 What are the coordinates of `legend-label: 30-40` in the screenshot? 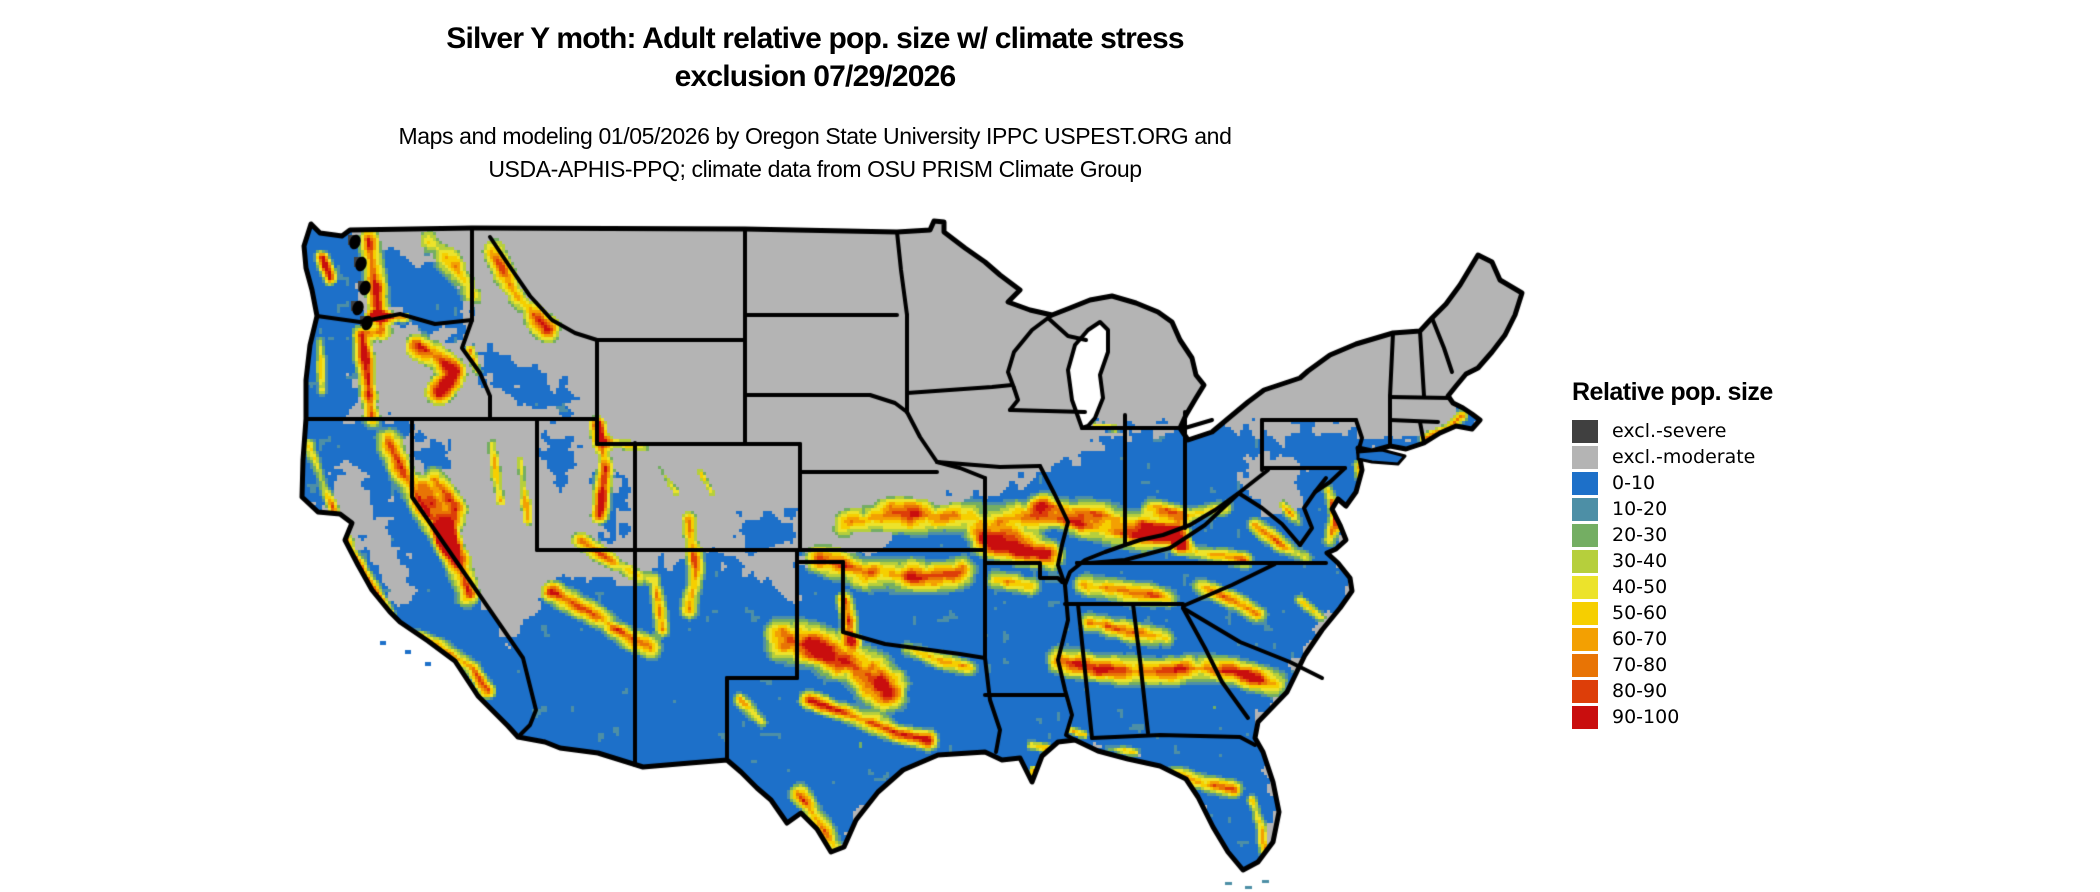 It's located at (1640, 561).